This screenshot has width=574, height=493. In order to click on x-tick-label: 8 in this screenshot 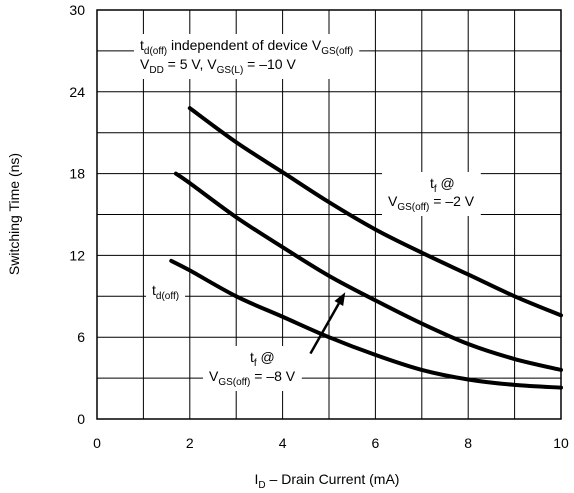, I will do `click(468, 443)`.